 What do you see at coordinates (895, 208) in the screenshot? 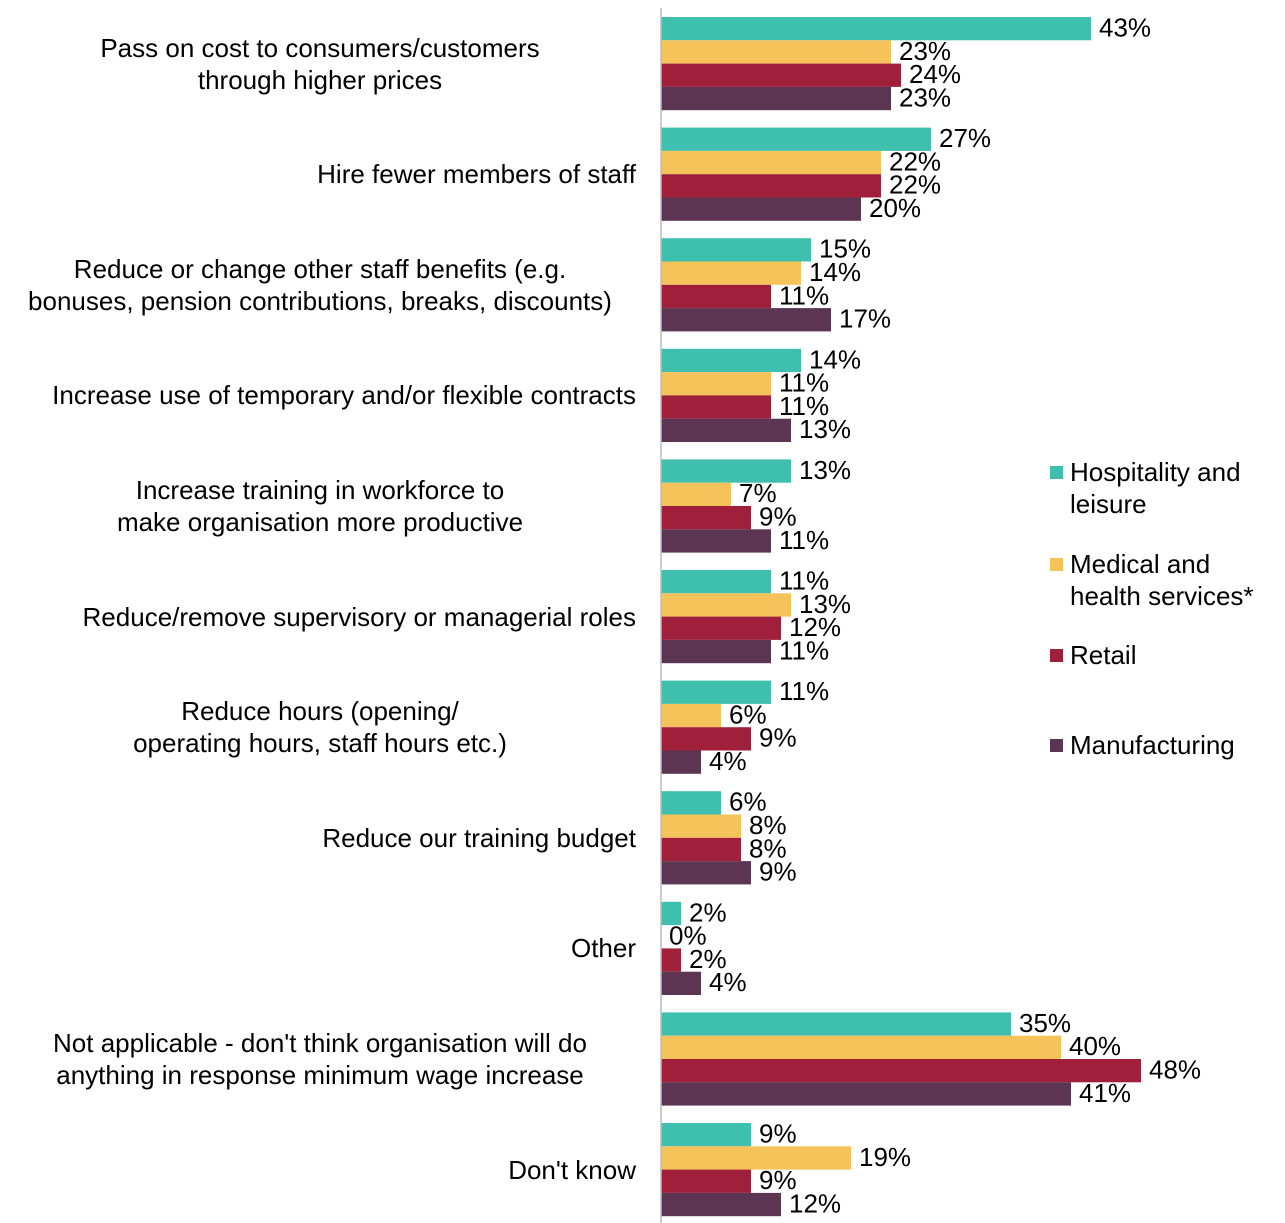
I see `value-label: 20%` at bounding box center [895, 208].